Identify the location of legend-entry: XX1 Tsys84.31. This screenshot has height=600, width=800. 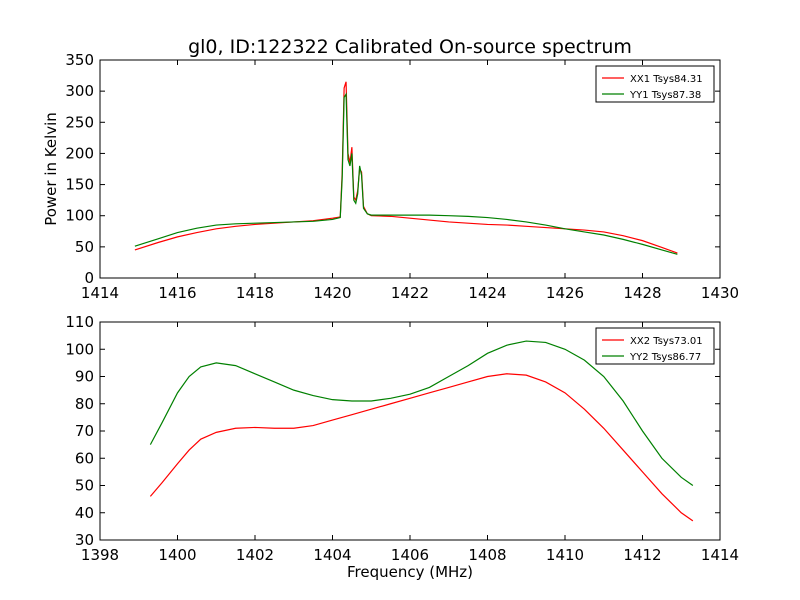
(666, 79).